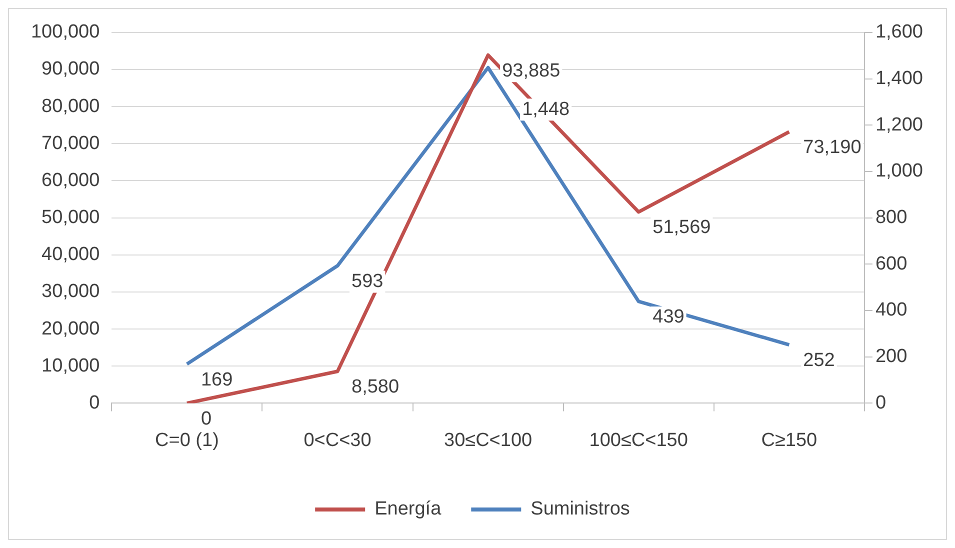 The height and width of the screenshot is (548, 955). I want to click on y-tick-label: 100,000, so click(65, 32).